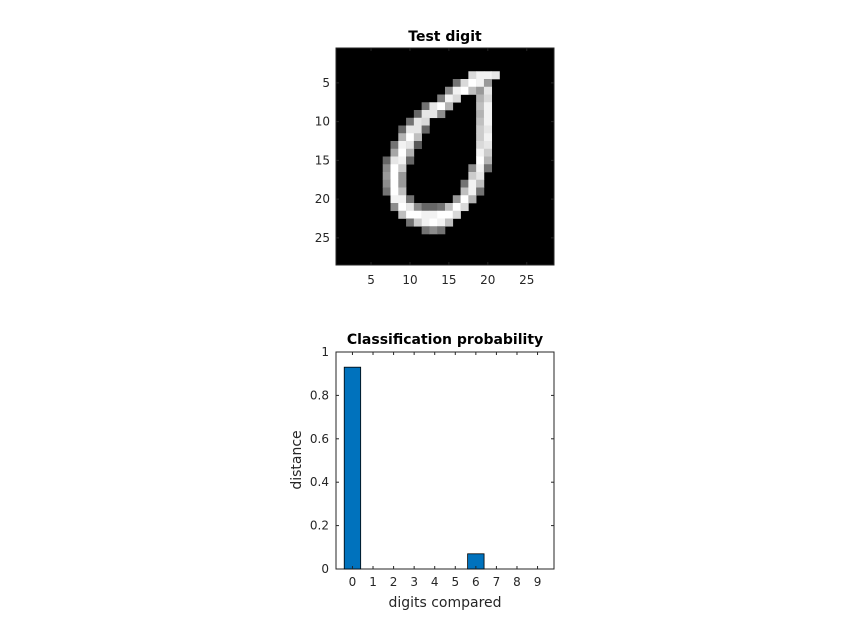  What do you see at coordinates (448, 280) in the screenshot?
I see `image-x-tick-label: 15` at bounding box center [448, 280].